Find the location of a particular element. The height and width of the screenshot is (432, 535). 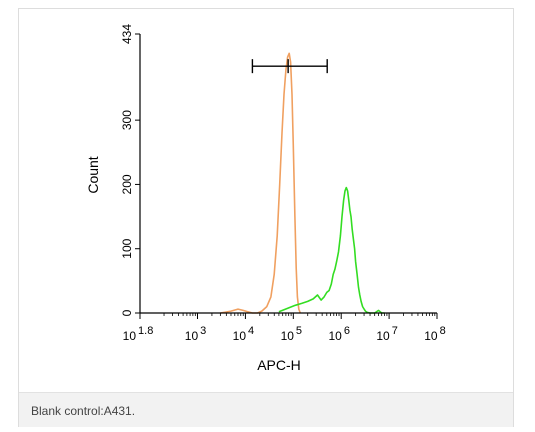

caption-bar: Blank control:A431. is located at coordinates (266, 409).